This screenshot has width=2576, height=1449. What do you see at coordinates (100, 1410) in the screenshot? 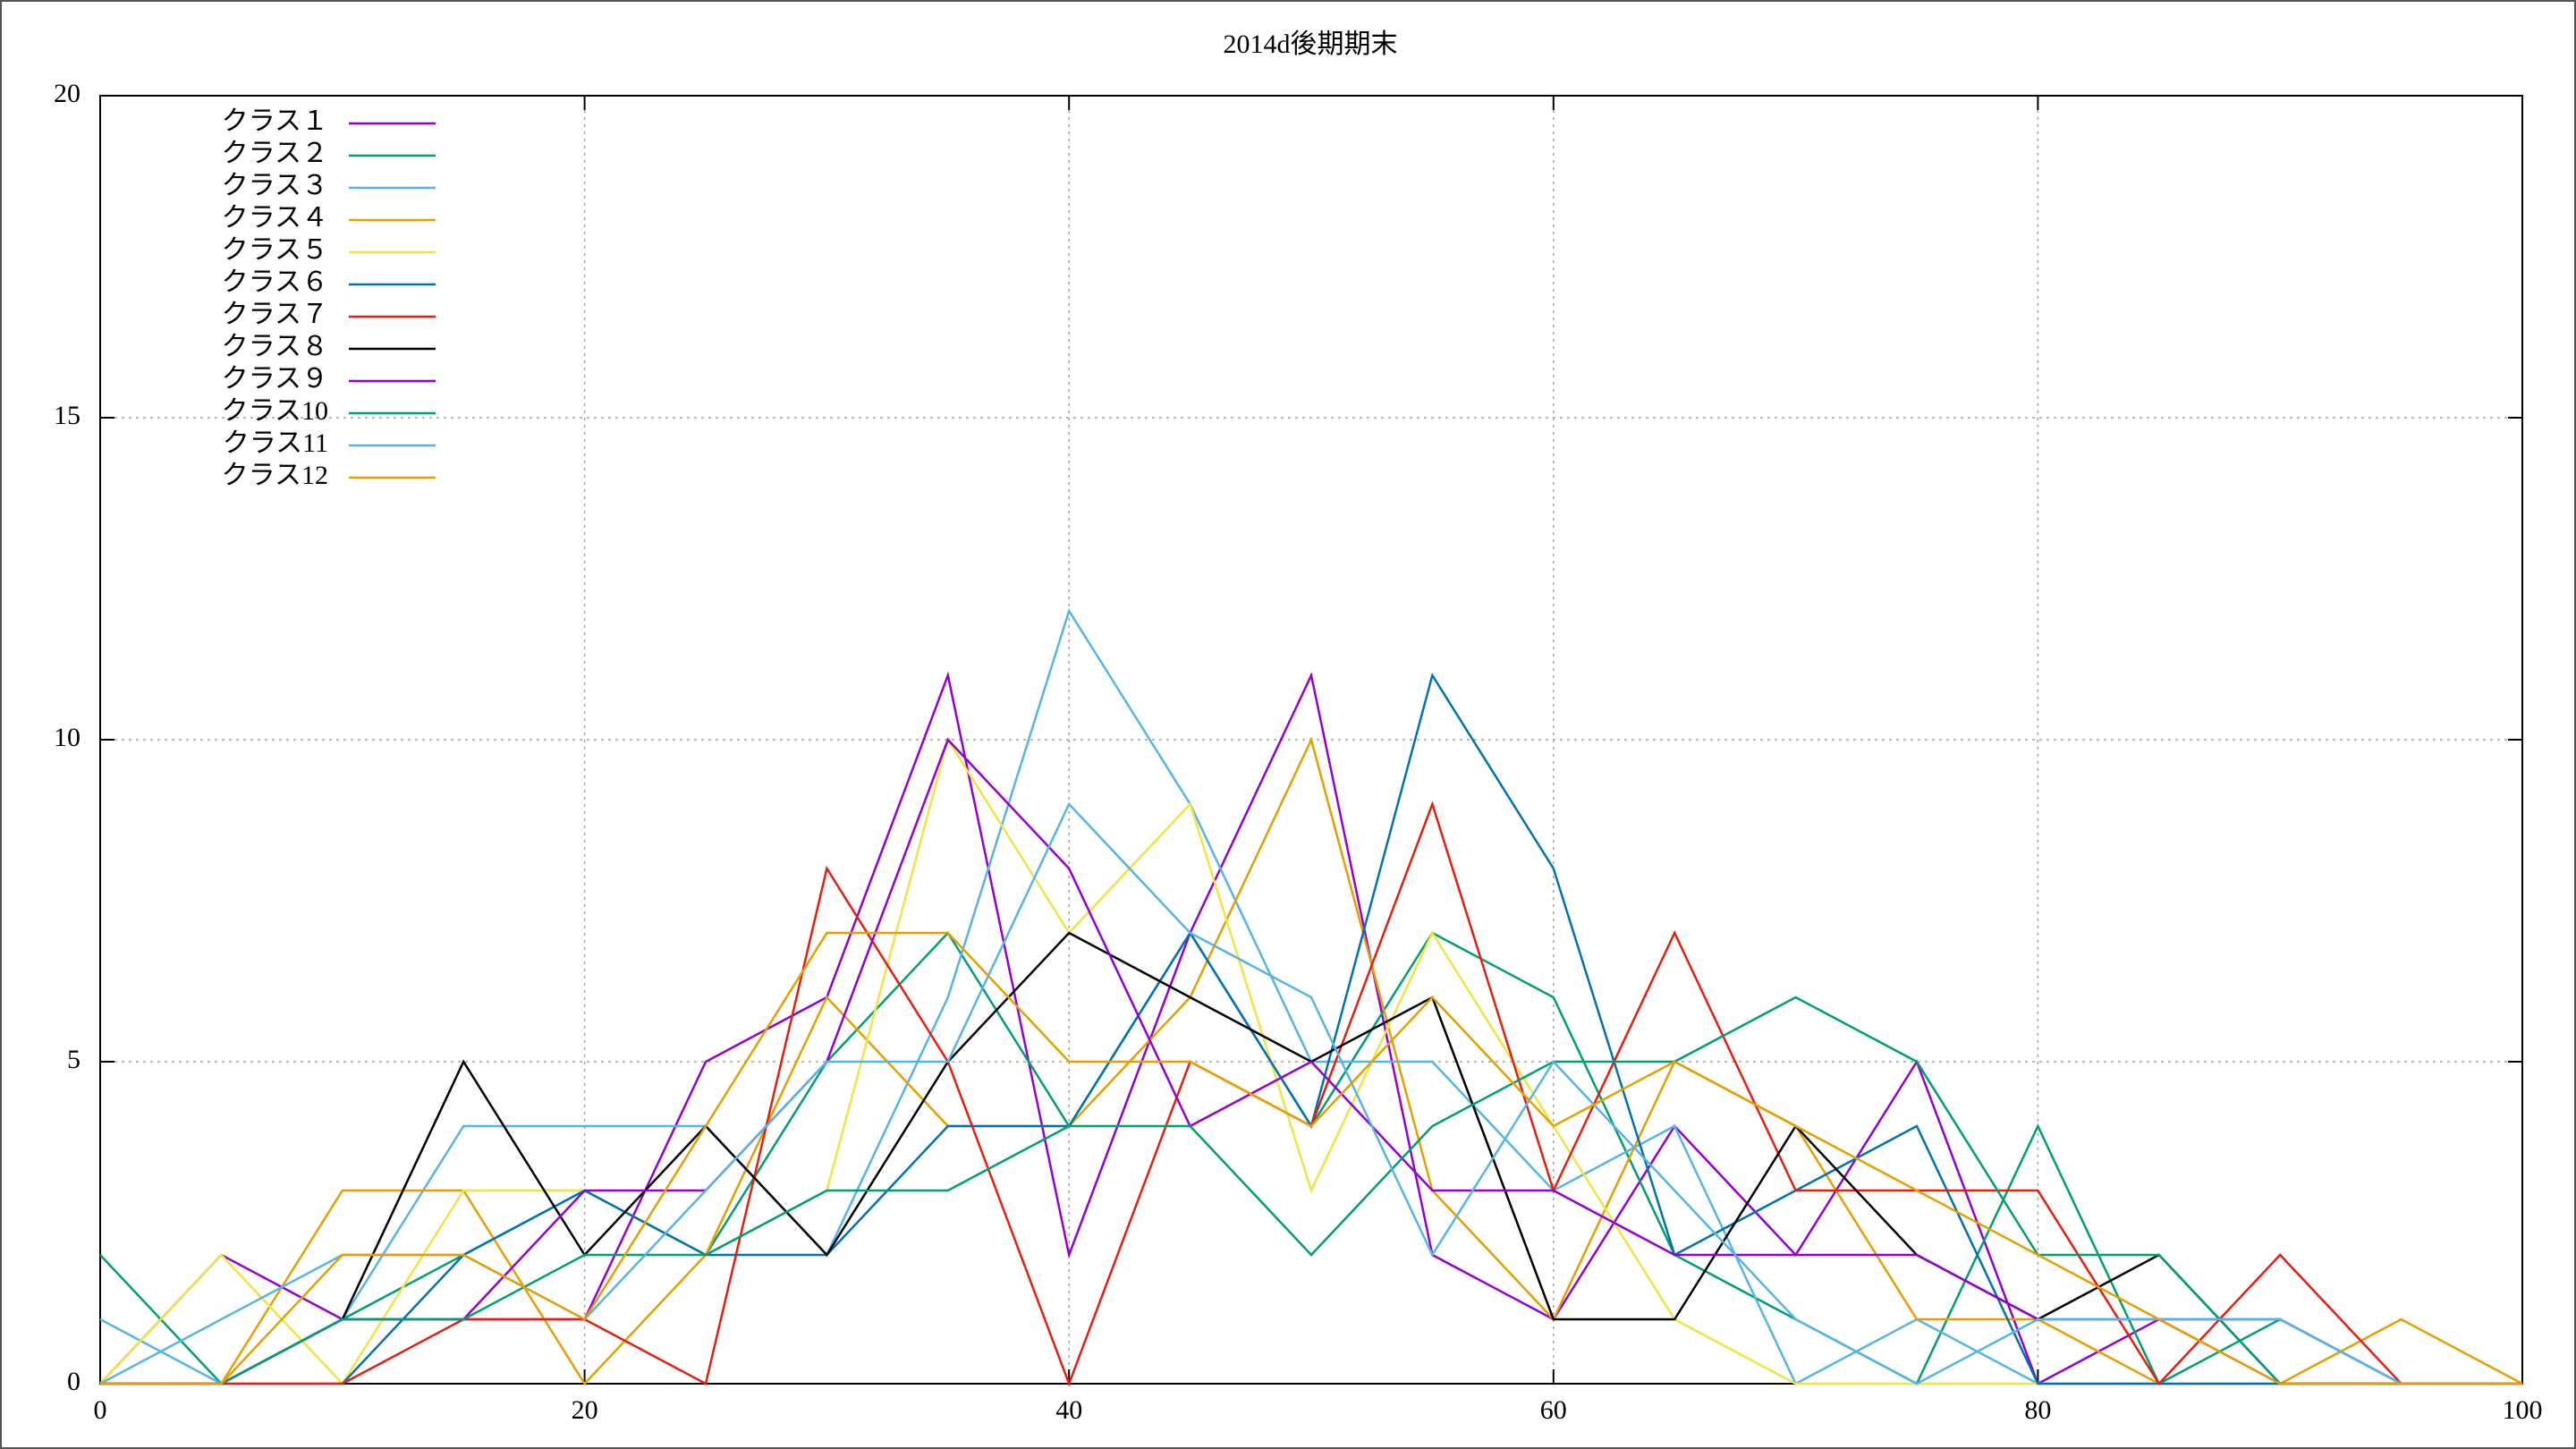
I see `x-tick-label: 0` at bounding box center [100, 1410].